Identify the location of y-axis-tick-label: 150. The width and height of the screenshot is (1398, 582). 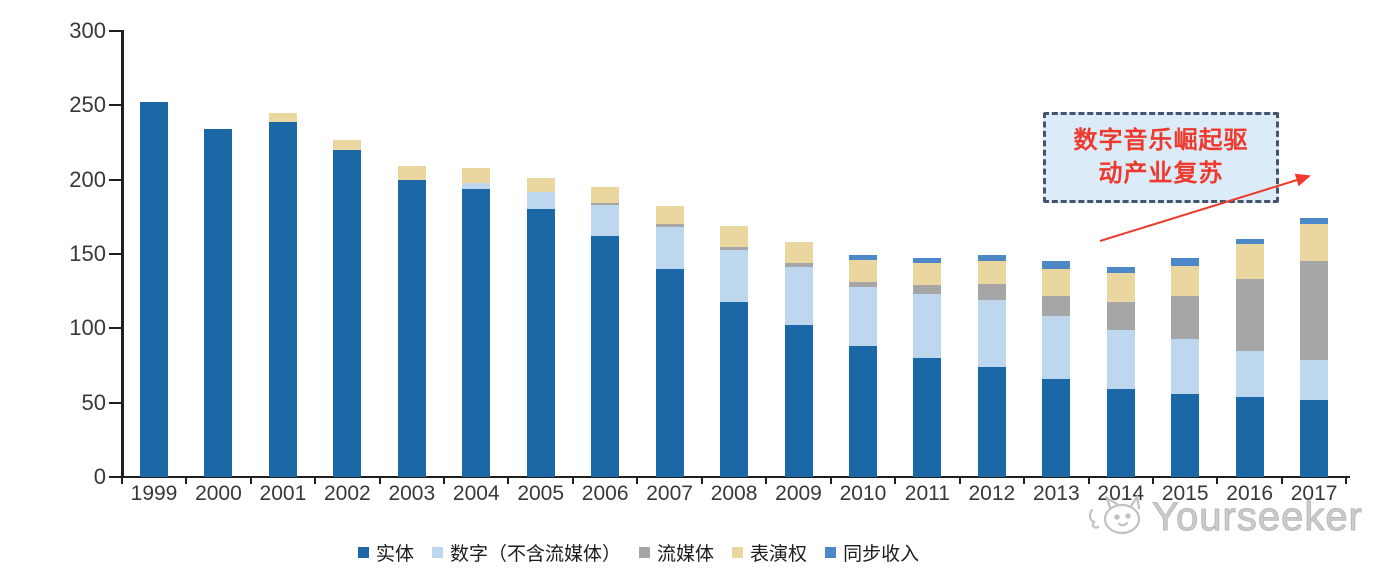
(87, 253).